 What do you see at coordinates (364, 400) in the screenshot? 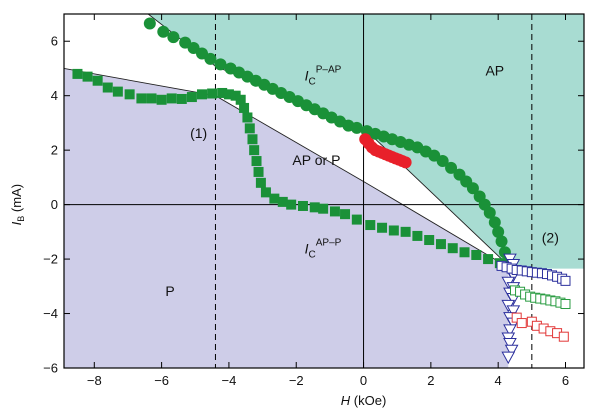
I see `x-axis-title: H (kOe)` at bounding box center [364, 400].